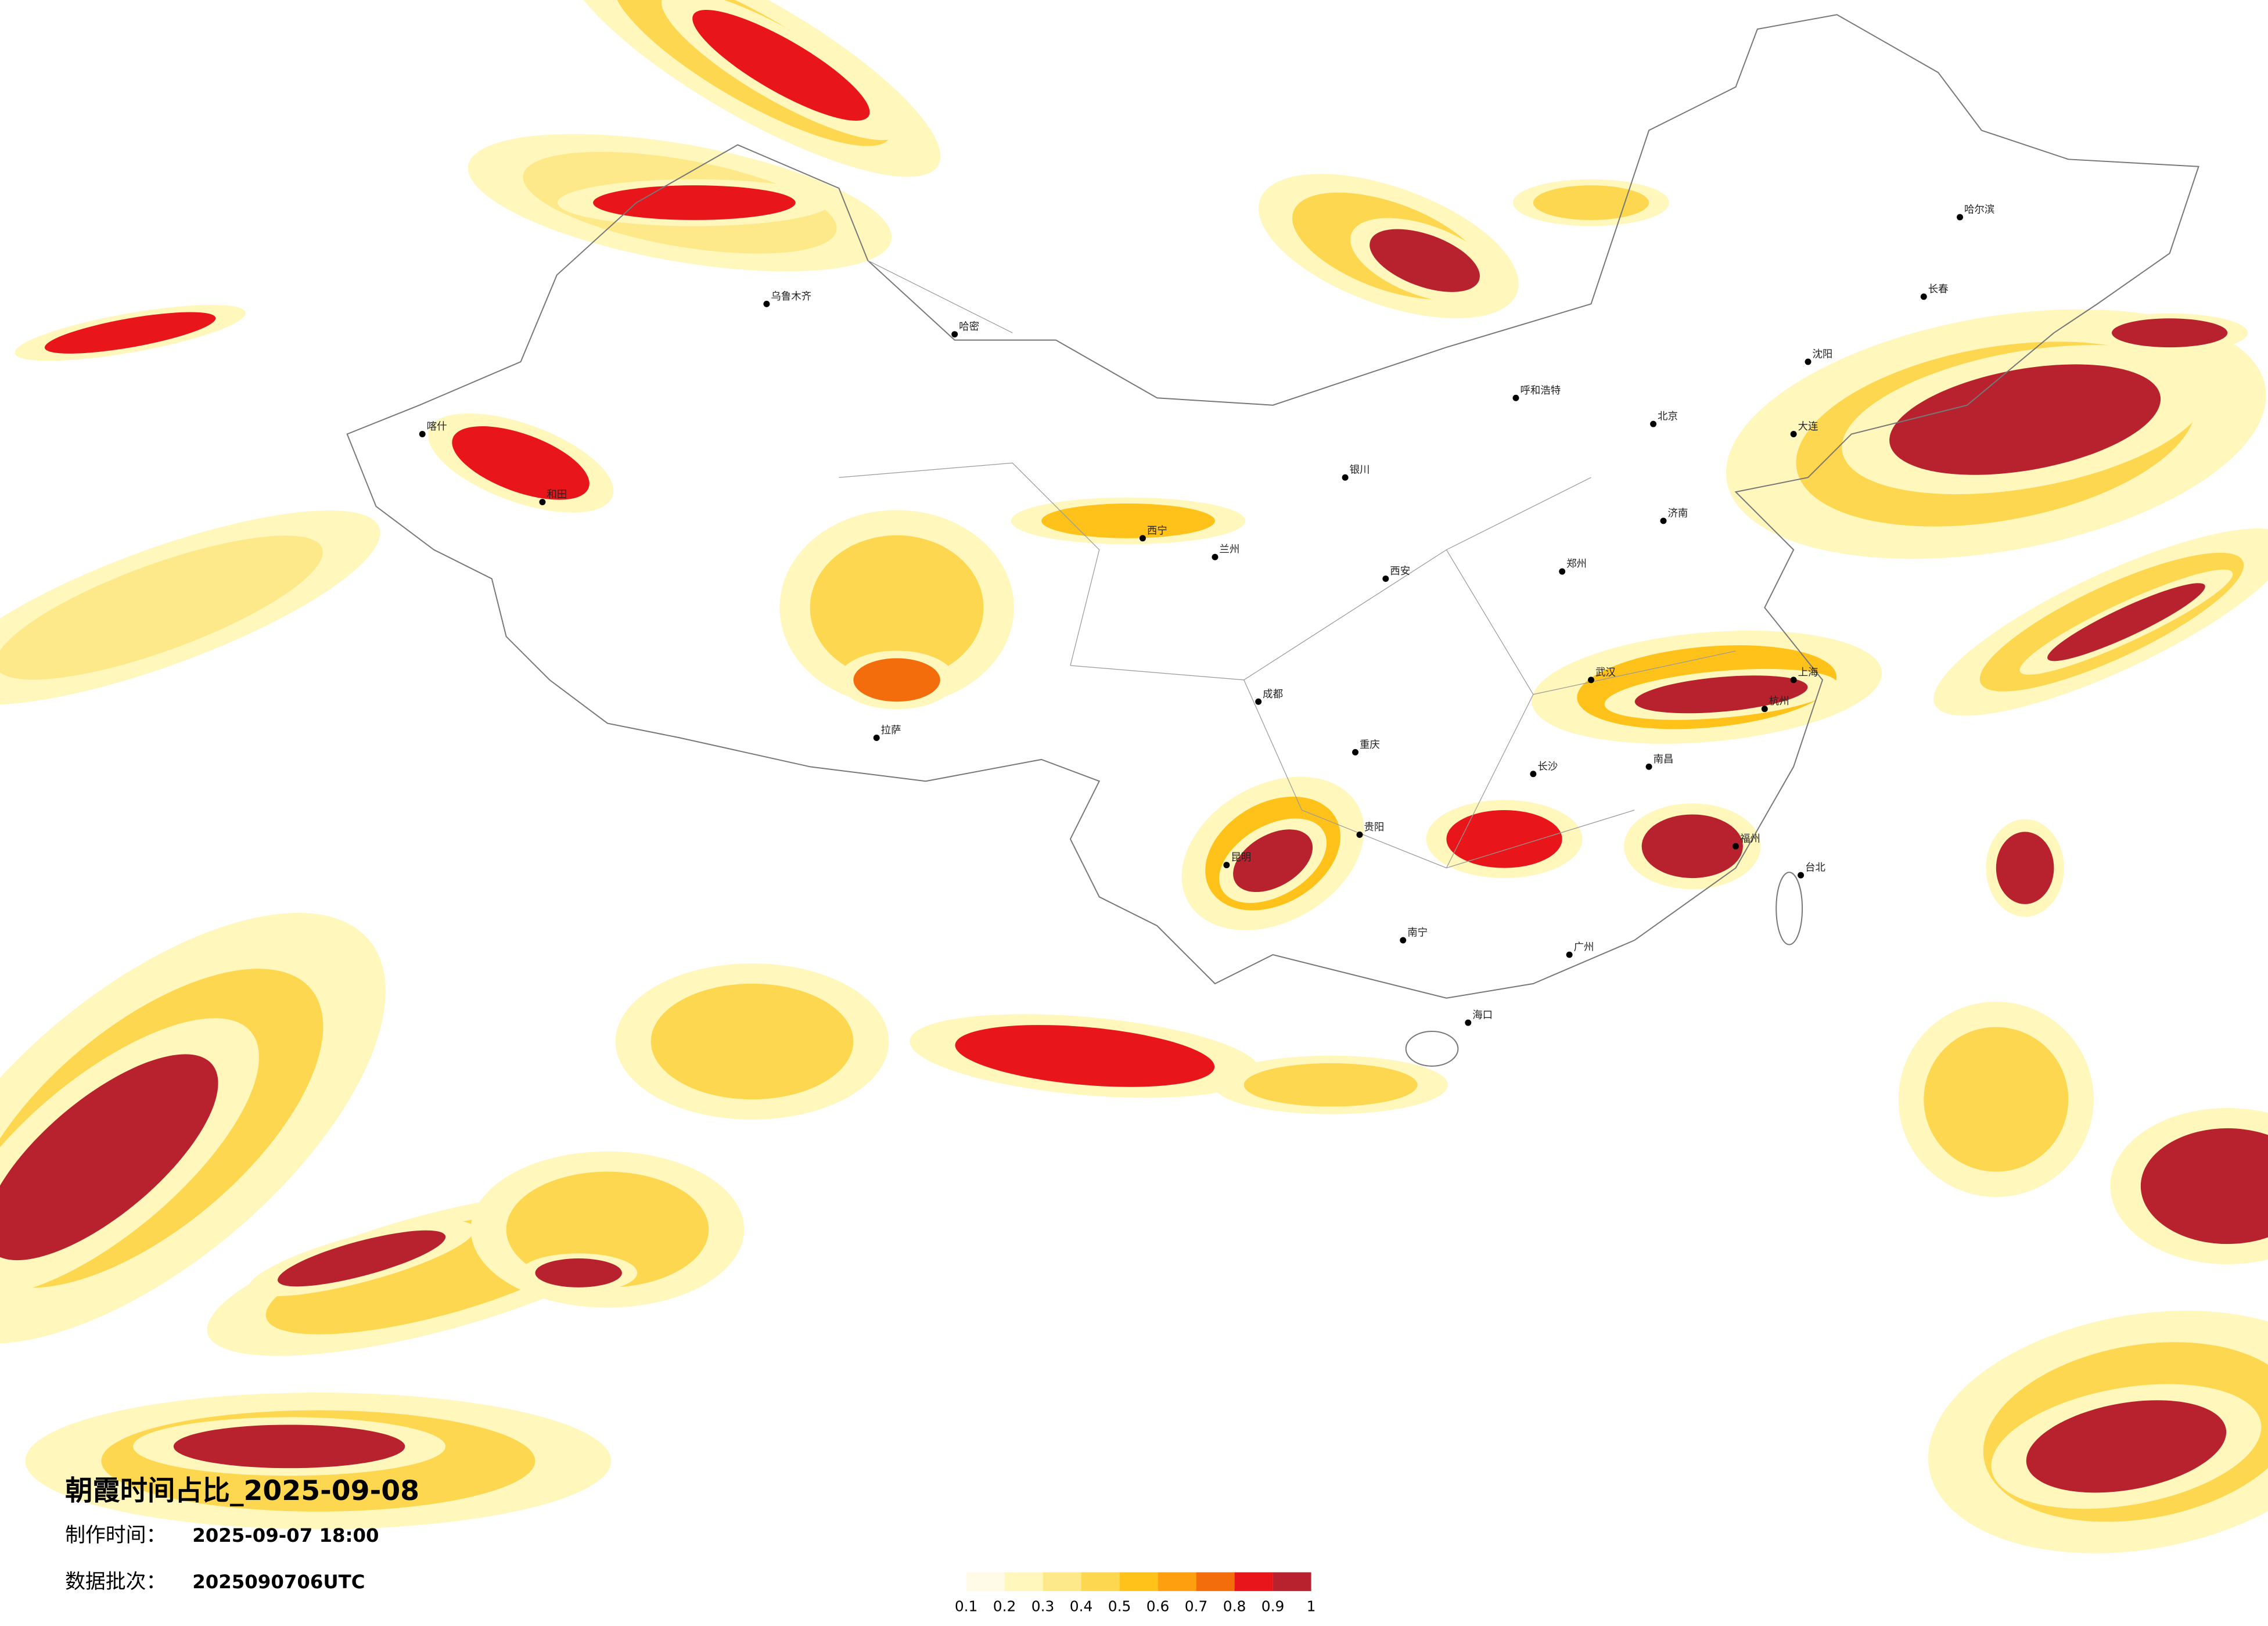  Describe the element at coordinates (1432, 1049) in the screenshot. I see `hainan` at that location.